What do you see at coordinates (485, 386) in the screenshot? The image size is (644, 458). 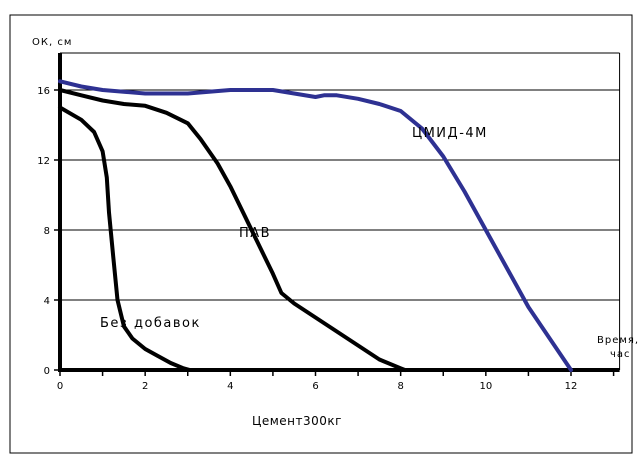 I see `x-tick-label-10: 10` at bounding box center [485, 386].